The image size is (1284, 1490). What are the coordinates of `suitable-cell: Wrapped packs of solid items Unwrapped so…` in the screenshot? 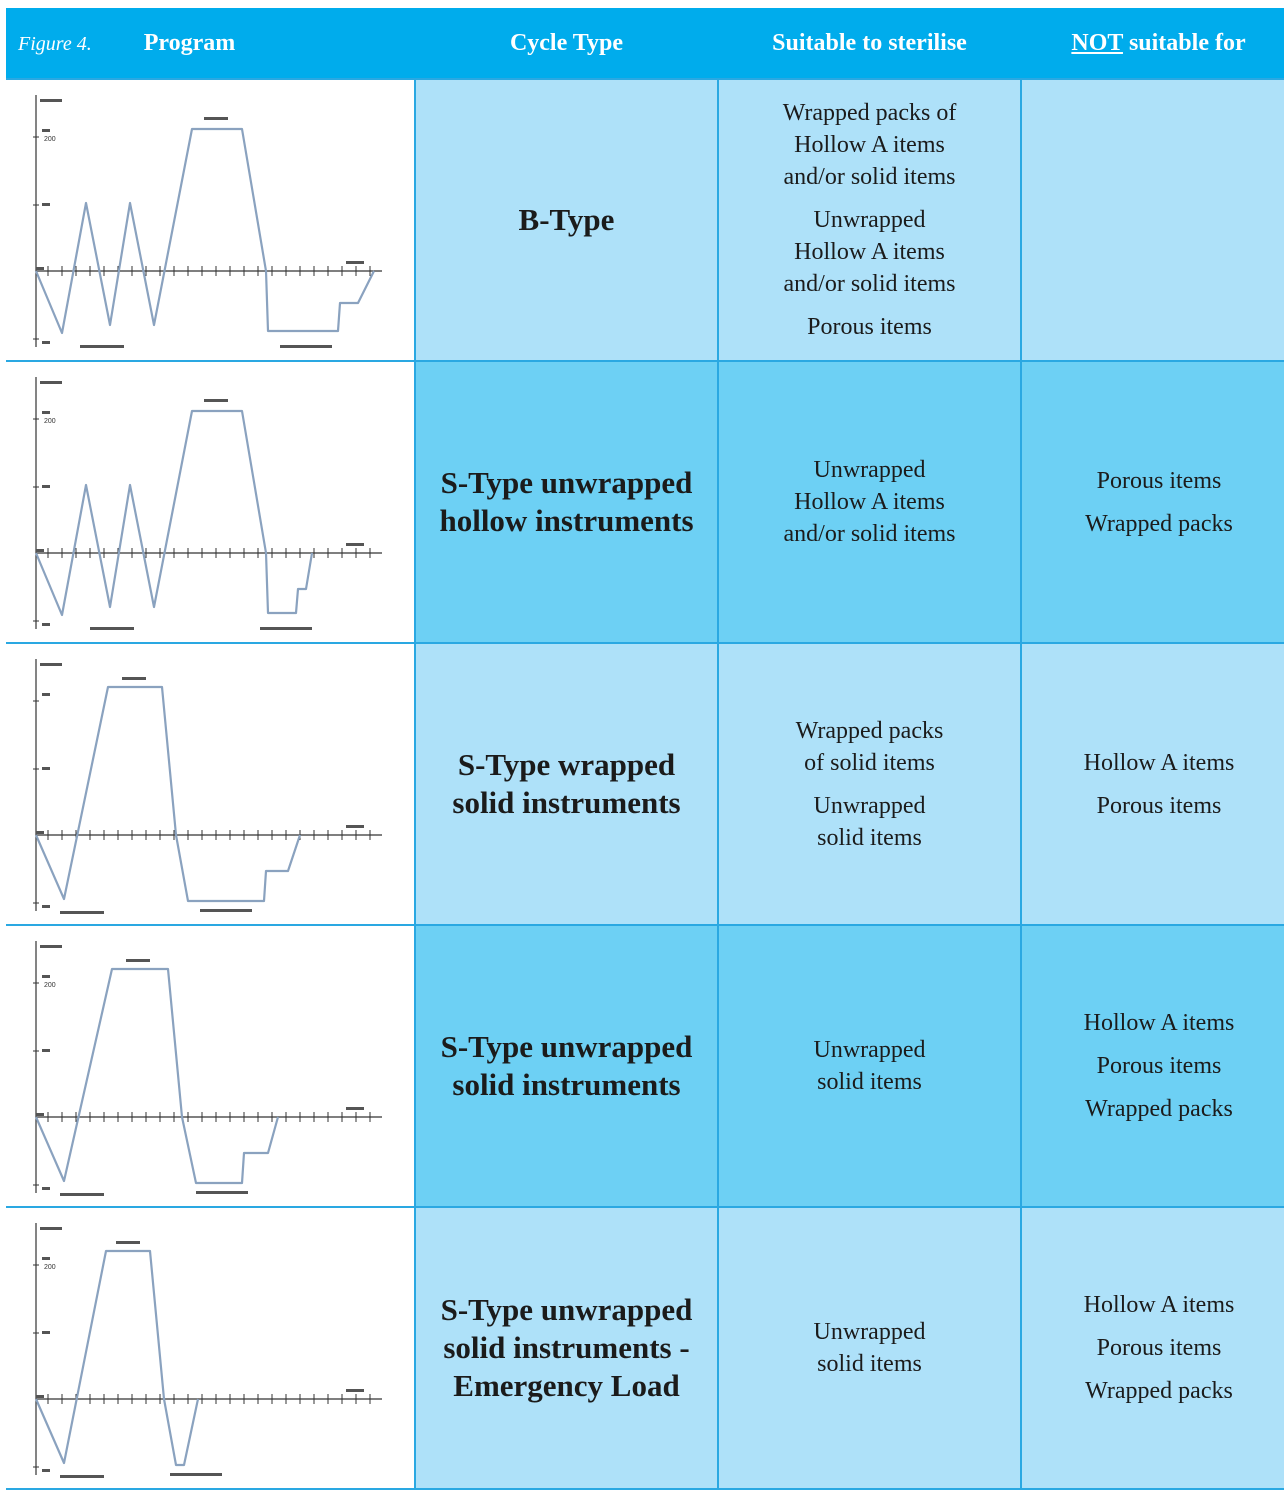 It's located at (869, 784).